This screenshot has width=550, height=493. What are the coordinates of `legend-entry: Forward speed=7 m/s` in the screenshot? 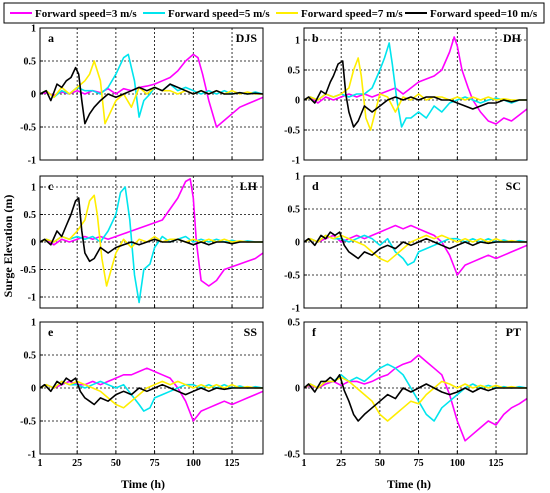 It's located at (352, 14).